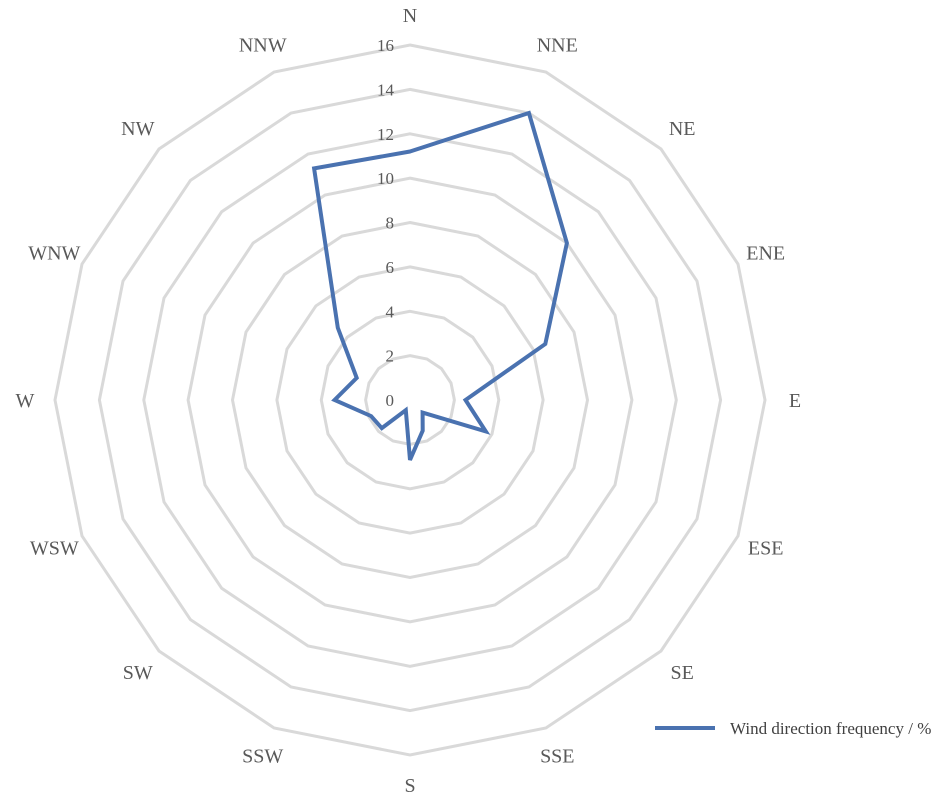  Describe the element at coordinates (25, 401) in the screenshot. I see `direction-label: W` at that location.